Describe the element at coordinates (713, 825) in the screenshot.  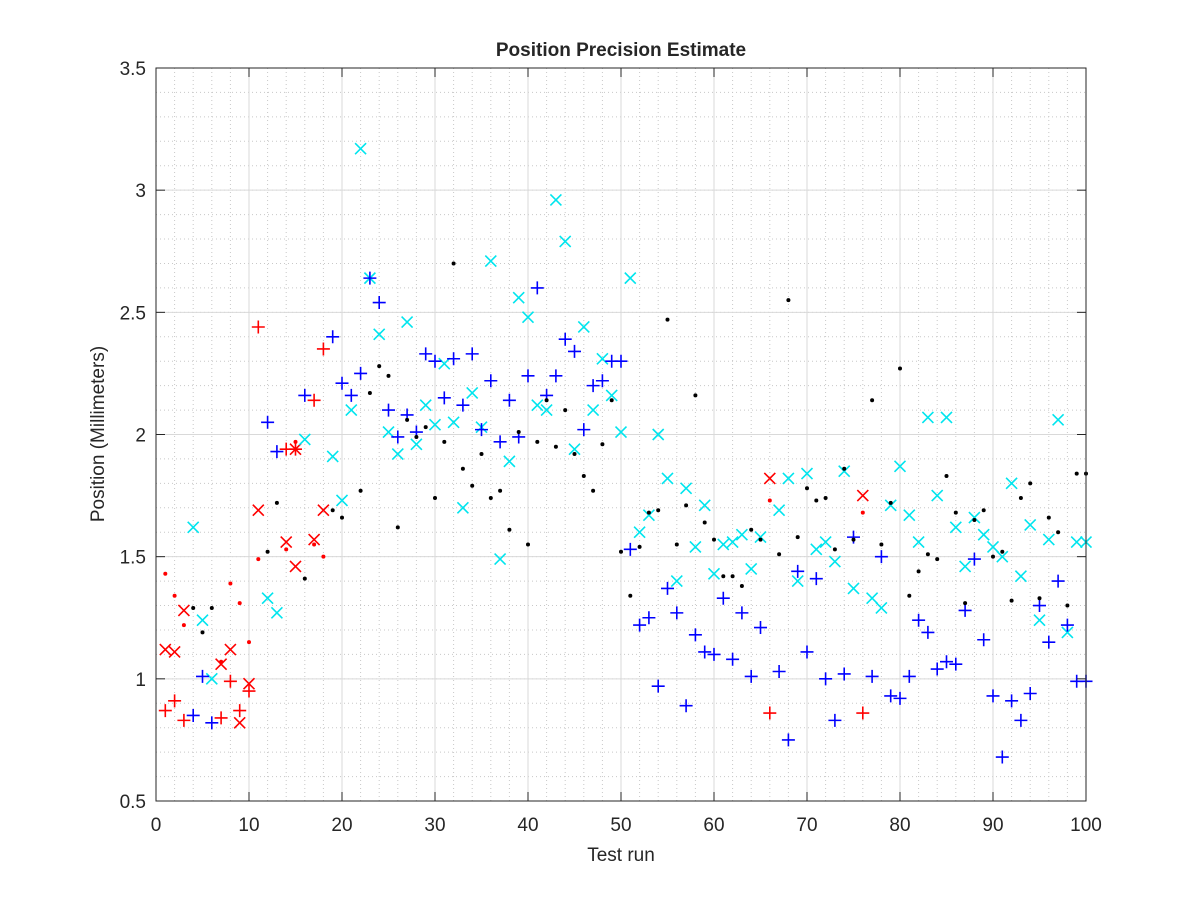
I see `x-tick-label: 60` at that location.